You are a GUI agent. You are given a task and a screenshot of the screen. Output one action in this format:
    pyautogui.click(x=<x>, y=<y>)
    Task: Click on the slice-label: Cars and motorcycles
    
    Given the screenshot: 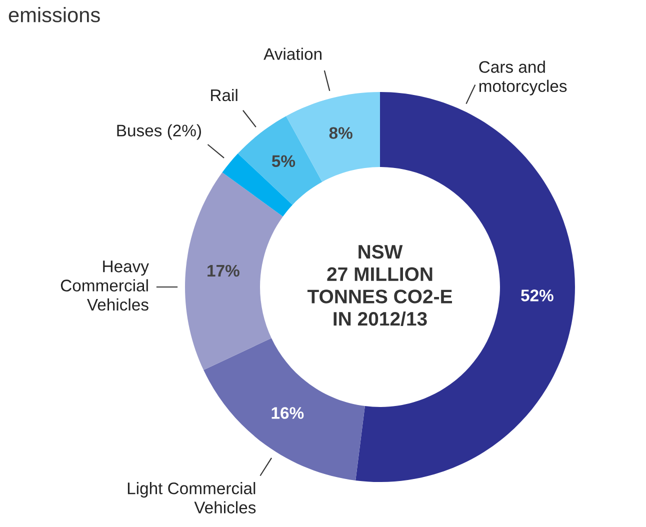 What is the action you would take?
    pyautogui.click(x=523, y=78)
    